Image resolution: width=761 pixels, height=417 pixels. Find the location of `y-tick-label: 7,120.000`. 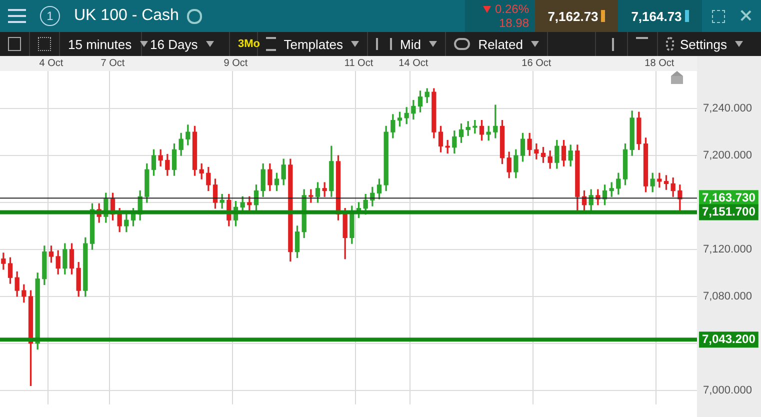

y-tick-label: 7,120.000 is located at coordinates (727, 249).